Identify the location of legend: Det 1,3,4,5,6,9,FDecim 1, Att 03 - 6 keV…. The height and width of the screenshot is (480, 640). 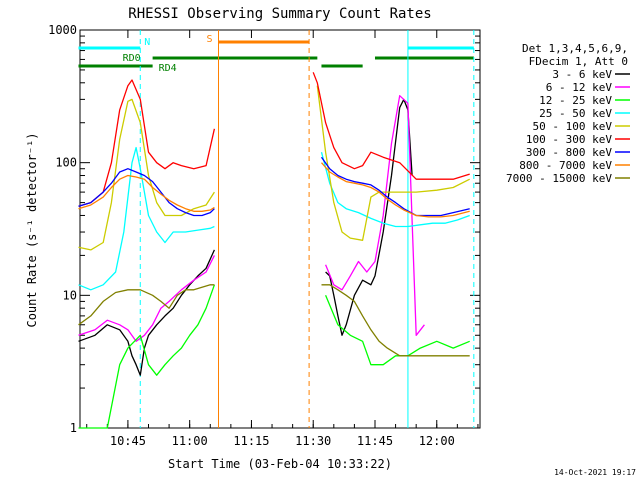
(568, 113).